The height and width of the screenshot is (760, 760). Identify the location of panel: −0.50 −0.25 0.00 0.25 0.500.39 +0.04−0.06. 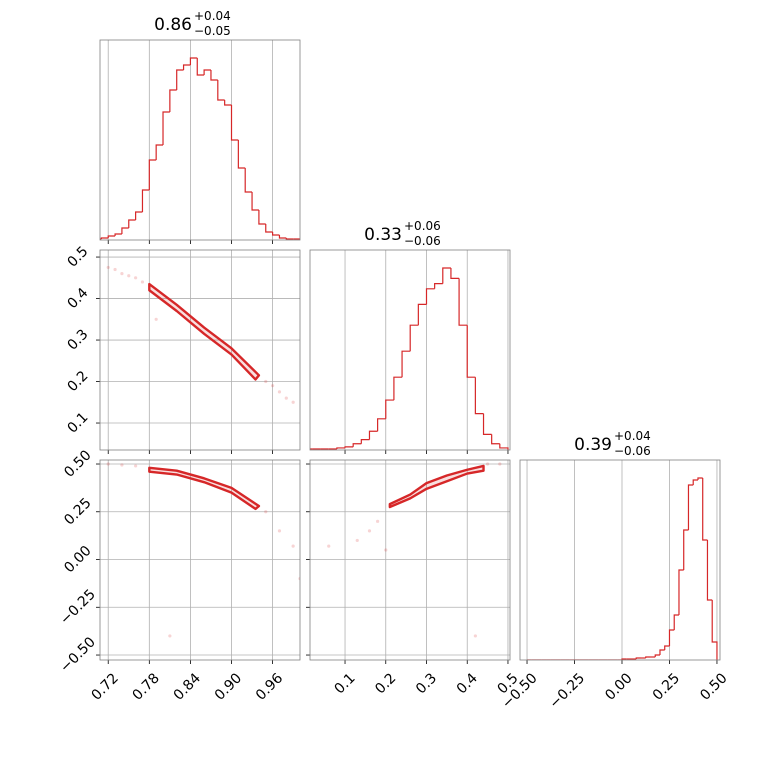
(615, 570).